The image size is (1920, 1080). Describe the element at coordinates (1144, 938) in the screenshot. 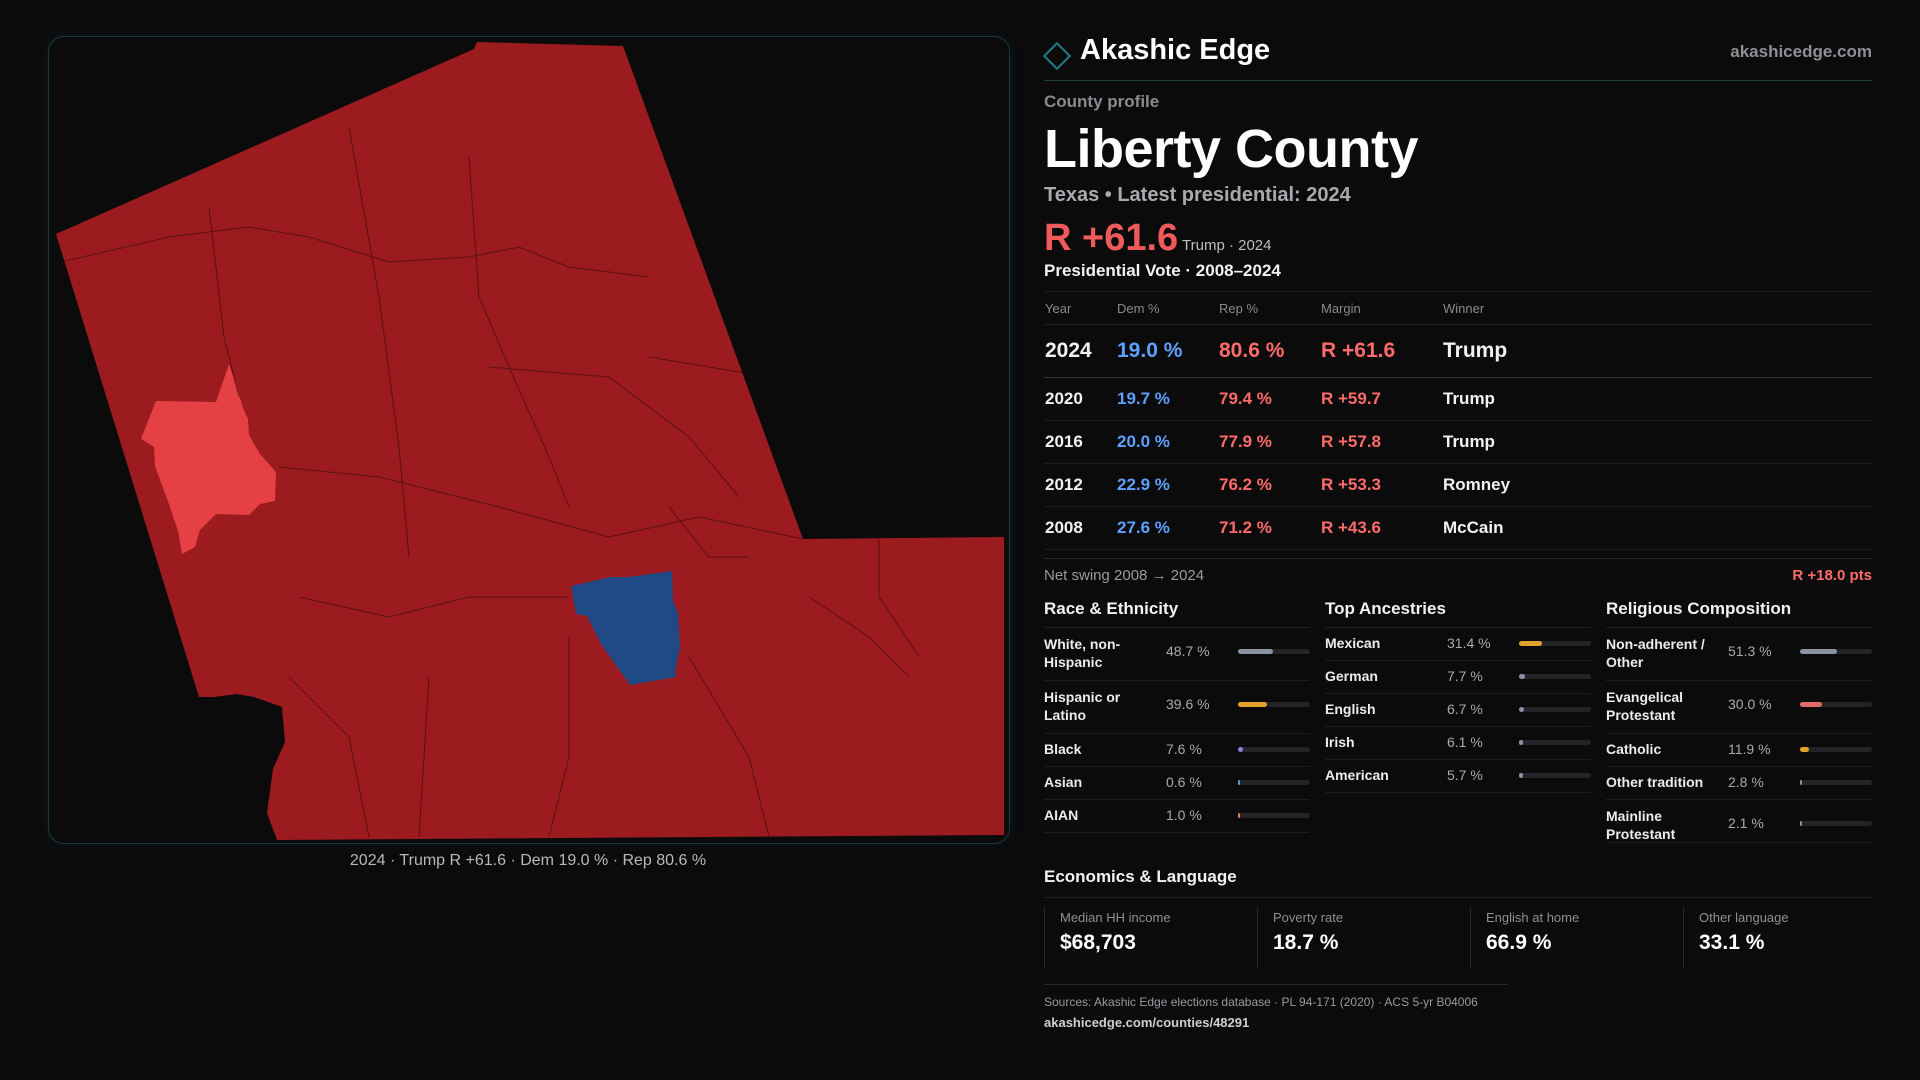

I see `stat-median-income: Median HH income $68,703` at that location.